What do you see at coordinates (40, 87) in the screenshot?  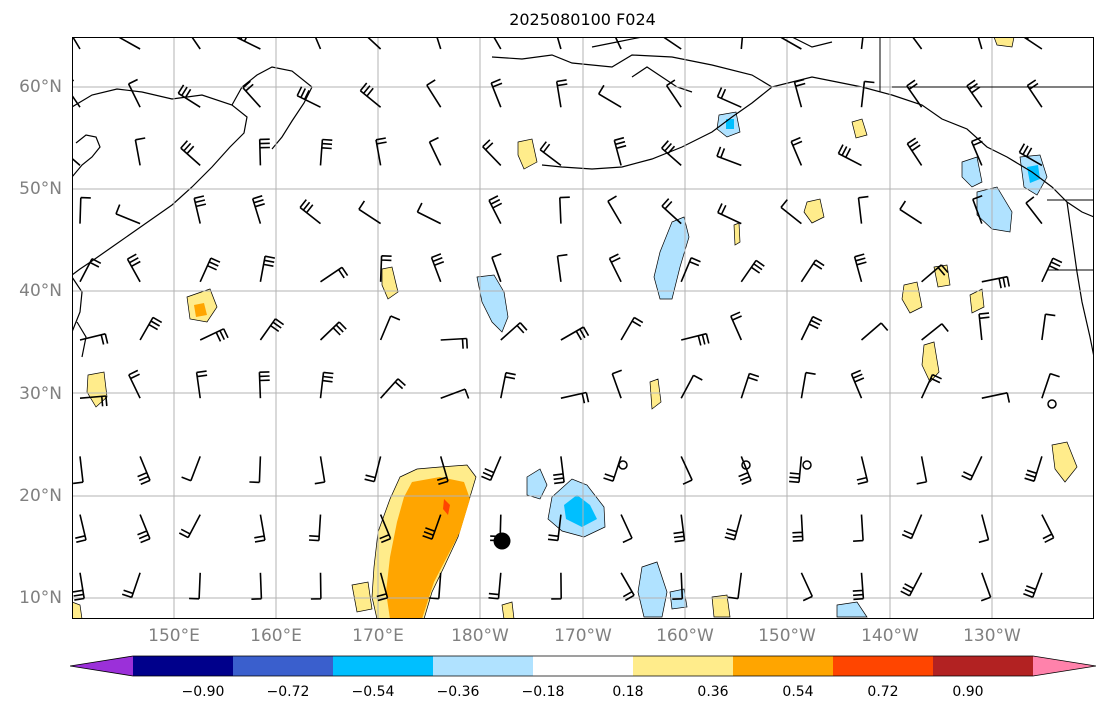 I see `lat-label-60n: 60°N` at bounding box center [40, 87].